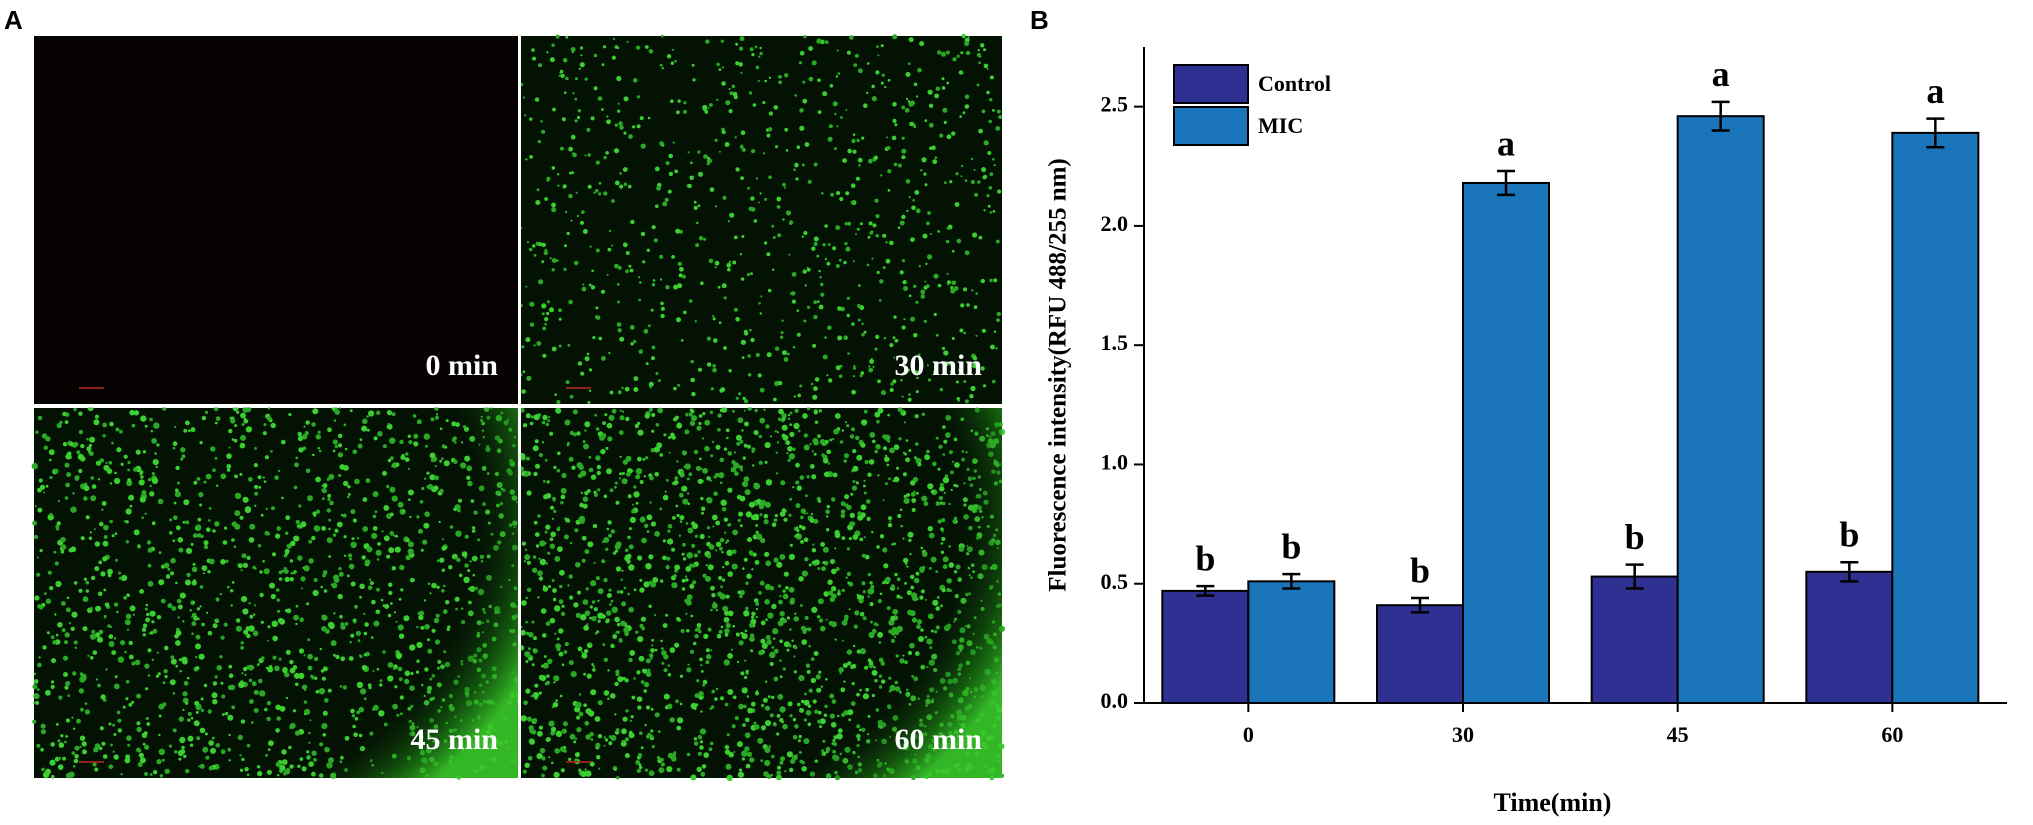 This screenshot has height=825, width=2033. I want to click on legend-label: MIC, so click(1280, 125).